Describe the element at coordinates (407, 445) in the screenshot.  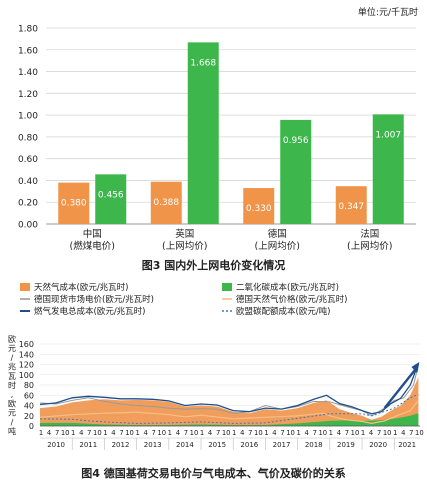
I see `year-label: 2021` at that location.